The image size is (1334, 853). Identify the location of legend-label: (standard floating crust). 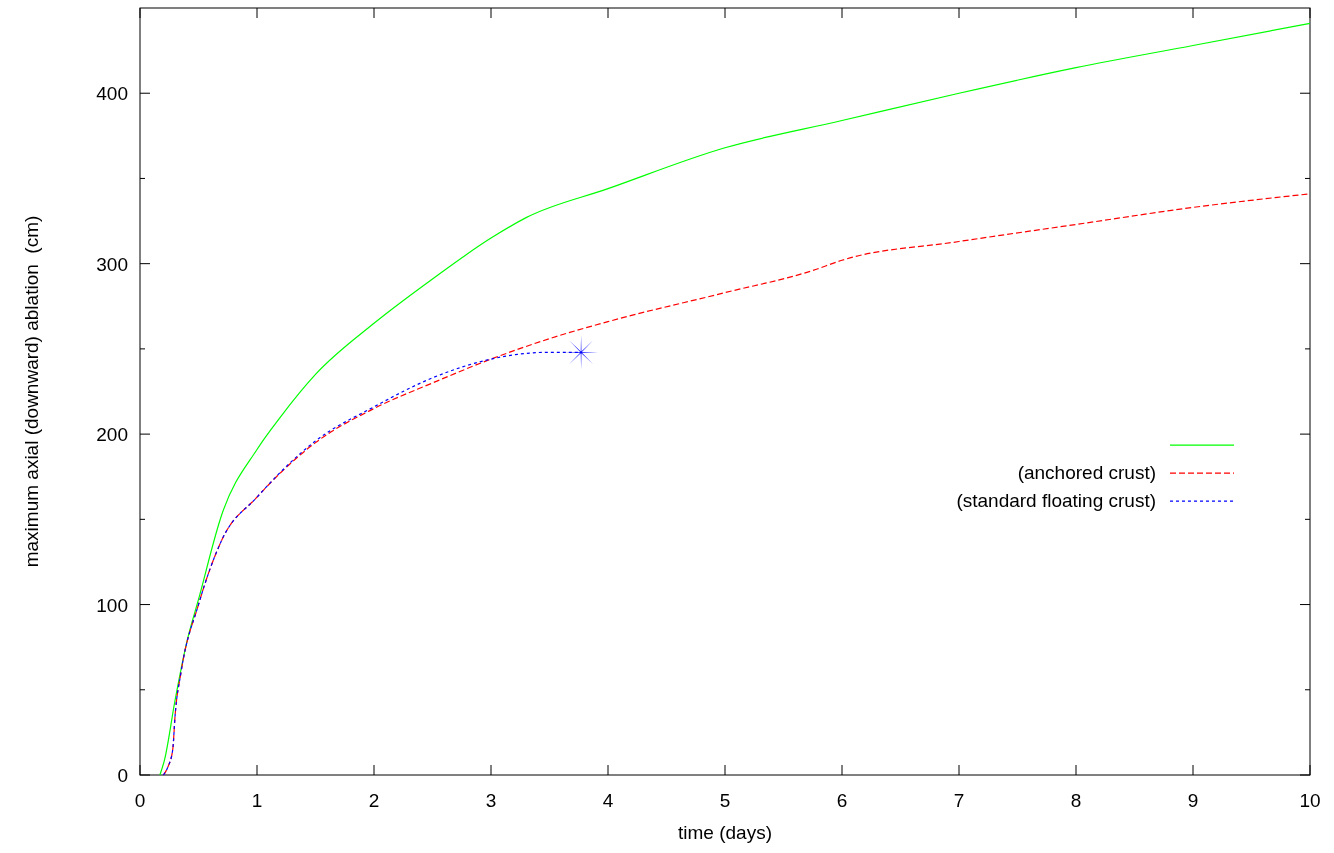
(1056, 501).